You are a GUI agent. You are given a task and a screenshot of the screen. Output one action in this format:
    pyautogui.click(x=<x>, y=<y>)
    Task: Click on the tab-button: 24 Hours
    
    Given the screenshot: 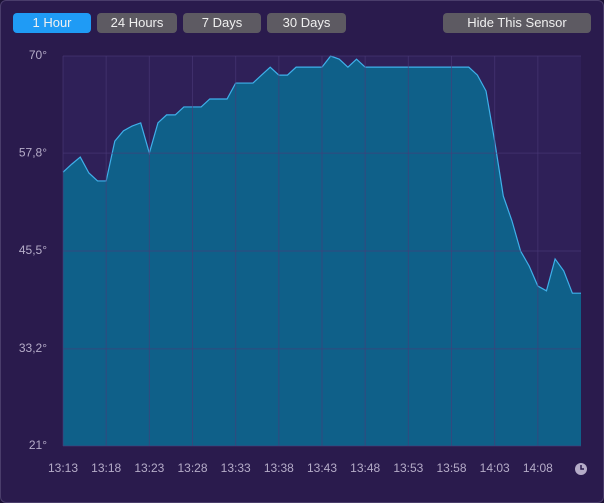 What is the action you would take?
    pyautogui.click(x=137, y=23)
    